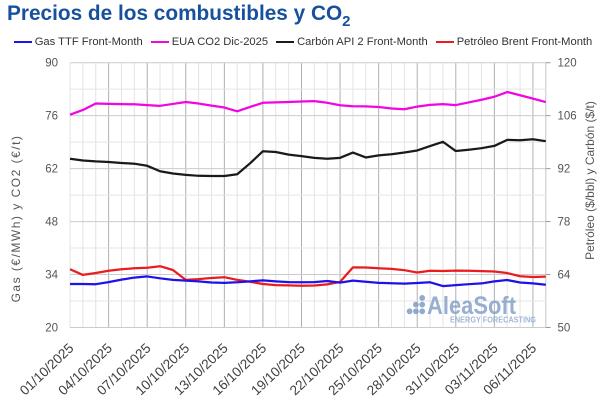 This screenshot has height=418, width=600. I want to click on svg-text: 48, so click(51, 223).